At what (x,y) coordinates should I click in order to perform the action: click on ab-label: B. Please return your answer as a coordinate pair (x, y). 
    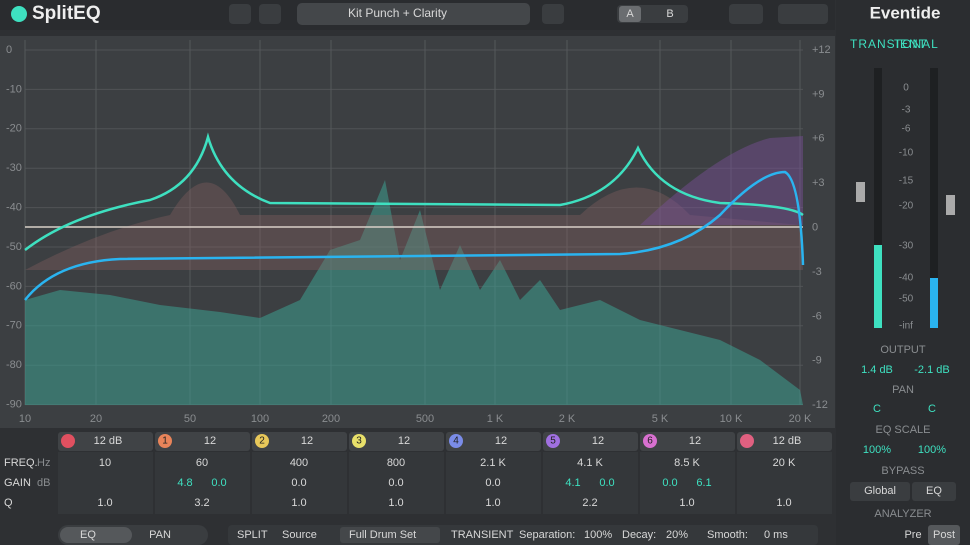
    Looking at the image, I should click on (669, 14).